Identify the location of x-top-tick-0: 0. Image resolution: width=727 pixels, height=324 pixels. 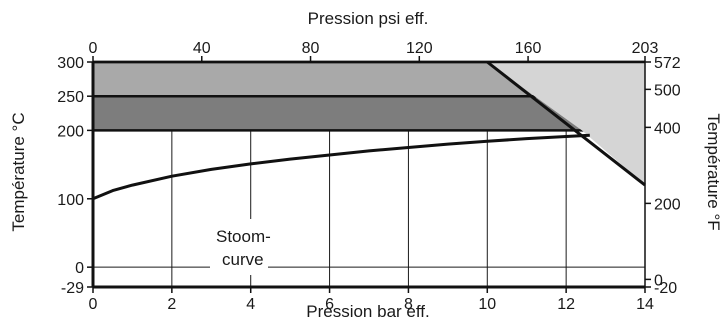
(93, 48).